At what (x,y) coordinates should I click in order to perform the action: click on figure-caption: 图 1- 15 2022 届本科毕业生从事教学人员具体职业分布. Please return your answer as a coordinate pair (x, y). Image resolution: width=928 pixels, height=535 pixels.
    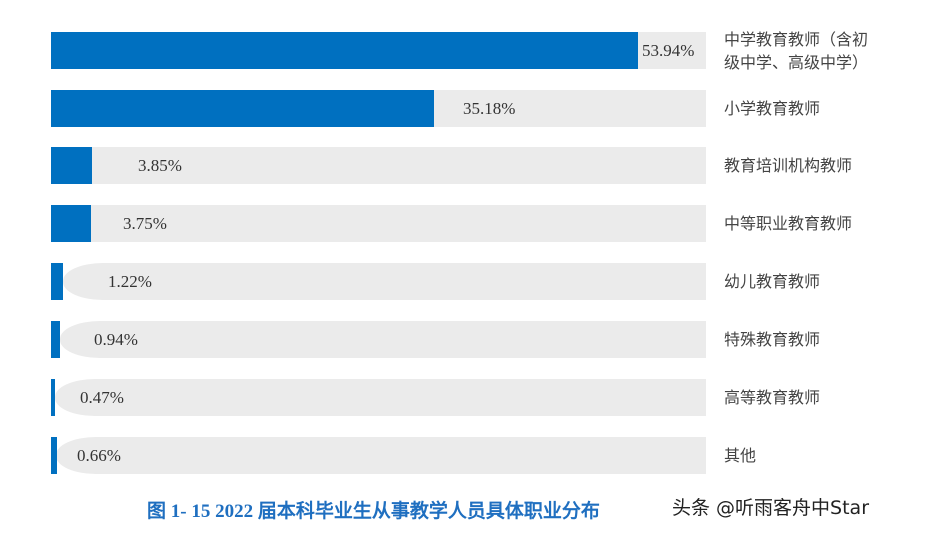
    Looking at the image, I should click on (373, 511).